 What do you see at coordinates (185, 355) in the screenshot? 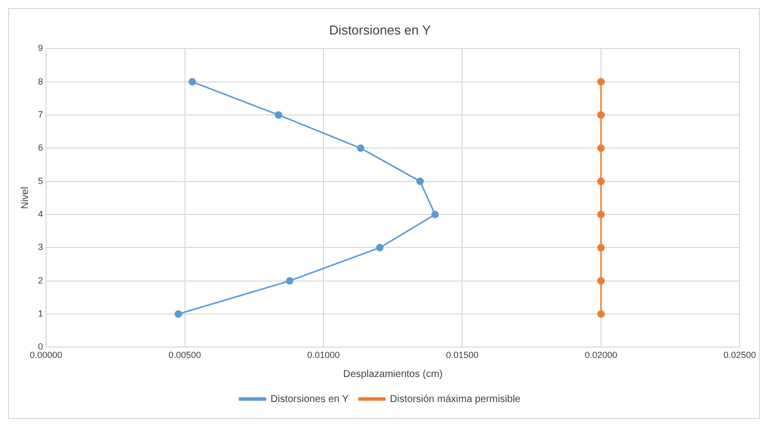
I see `x-tick-label: 0.00500` at bounding box center [185, 355].